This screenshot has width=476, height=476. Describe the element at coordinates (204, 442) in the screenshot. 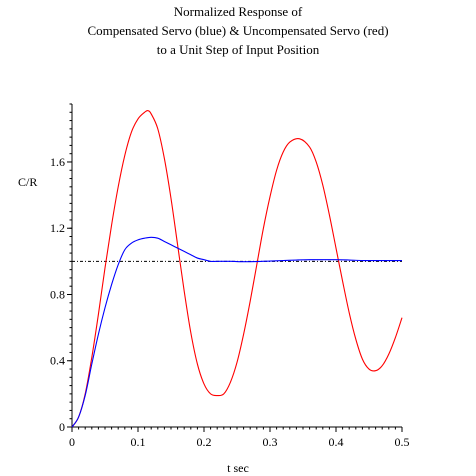

I see `x-tick-label: 0.2` at that location.